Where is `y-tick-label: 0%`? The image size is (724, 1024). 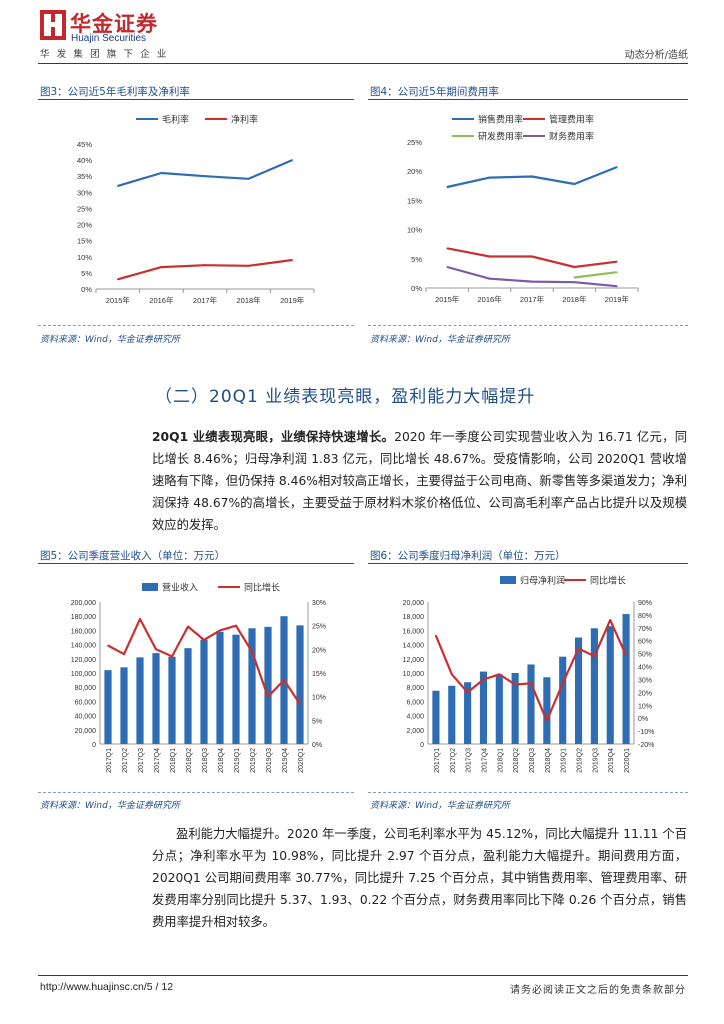 y-tick-label: 0% is located at coordinates (86, 289).